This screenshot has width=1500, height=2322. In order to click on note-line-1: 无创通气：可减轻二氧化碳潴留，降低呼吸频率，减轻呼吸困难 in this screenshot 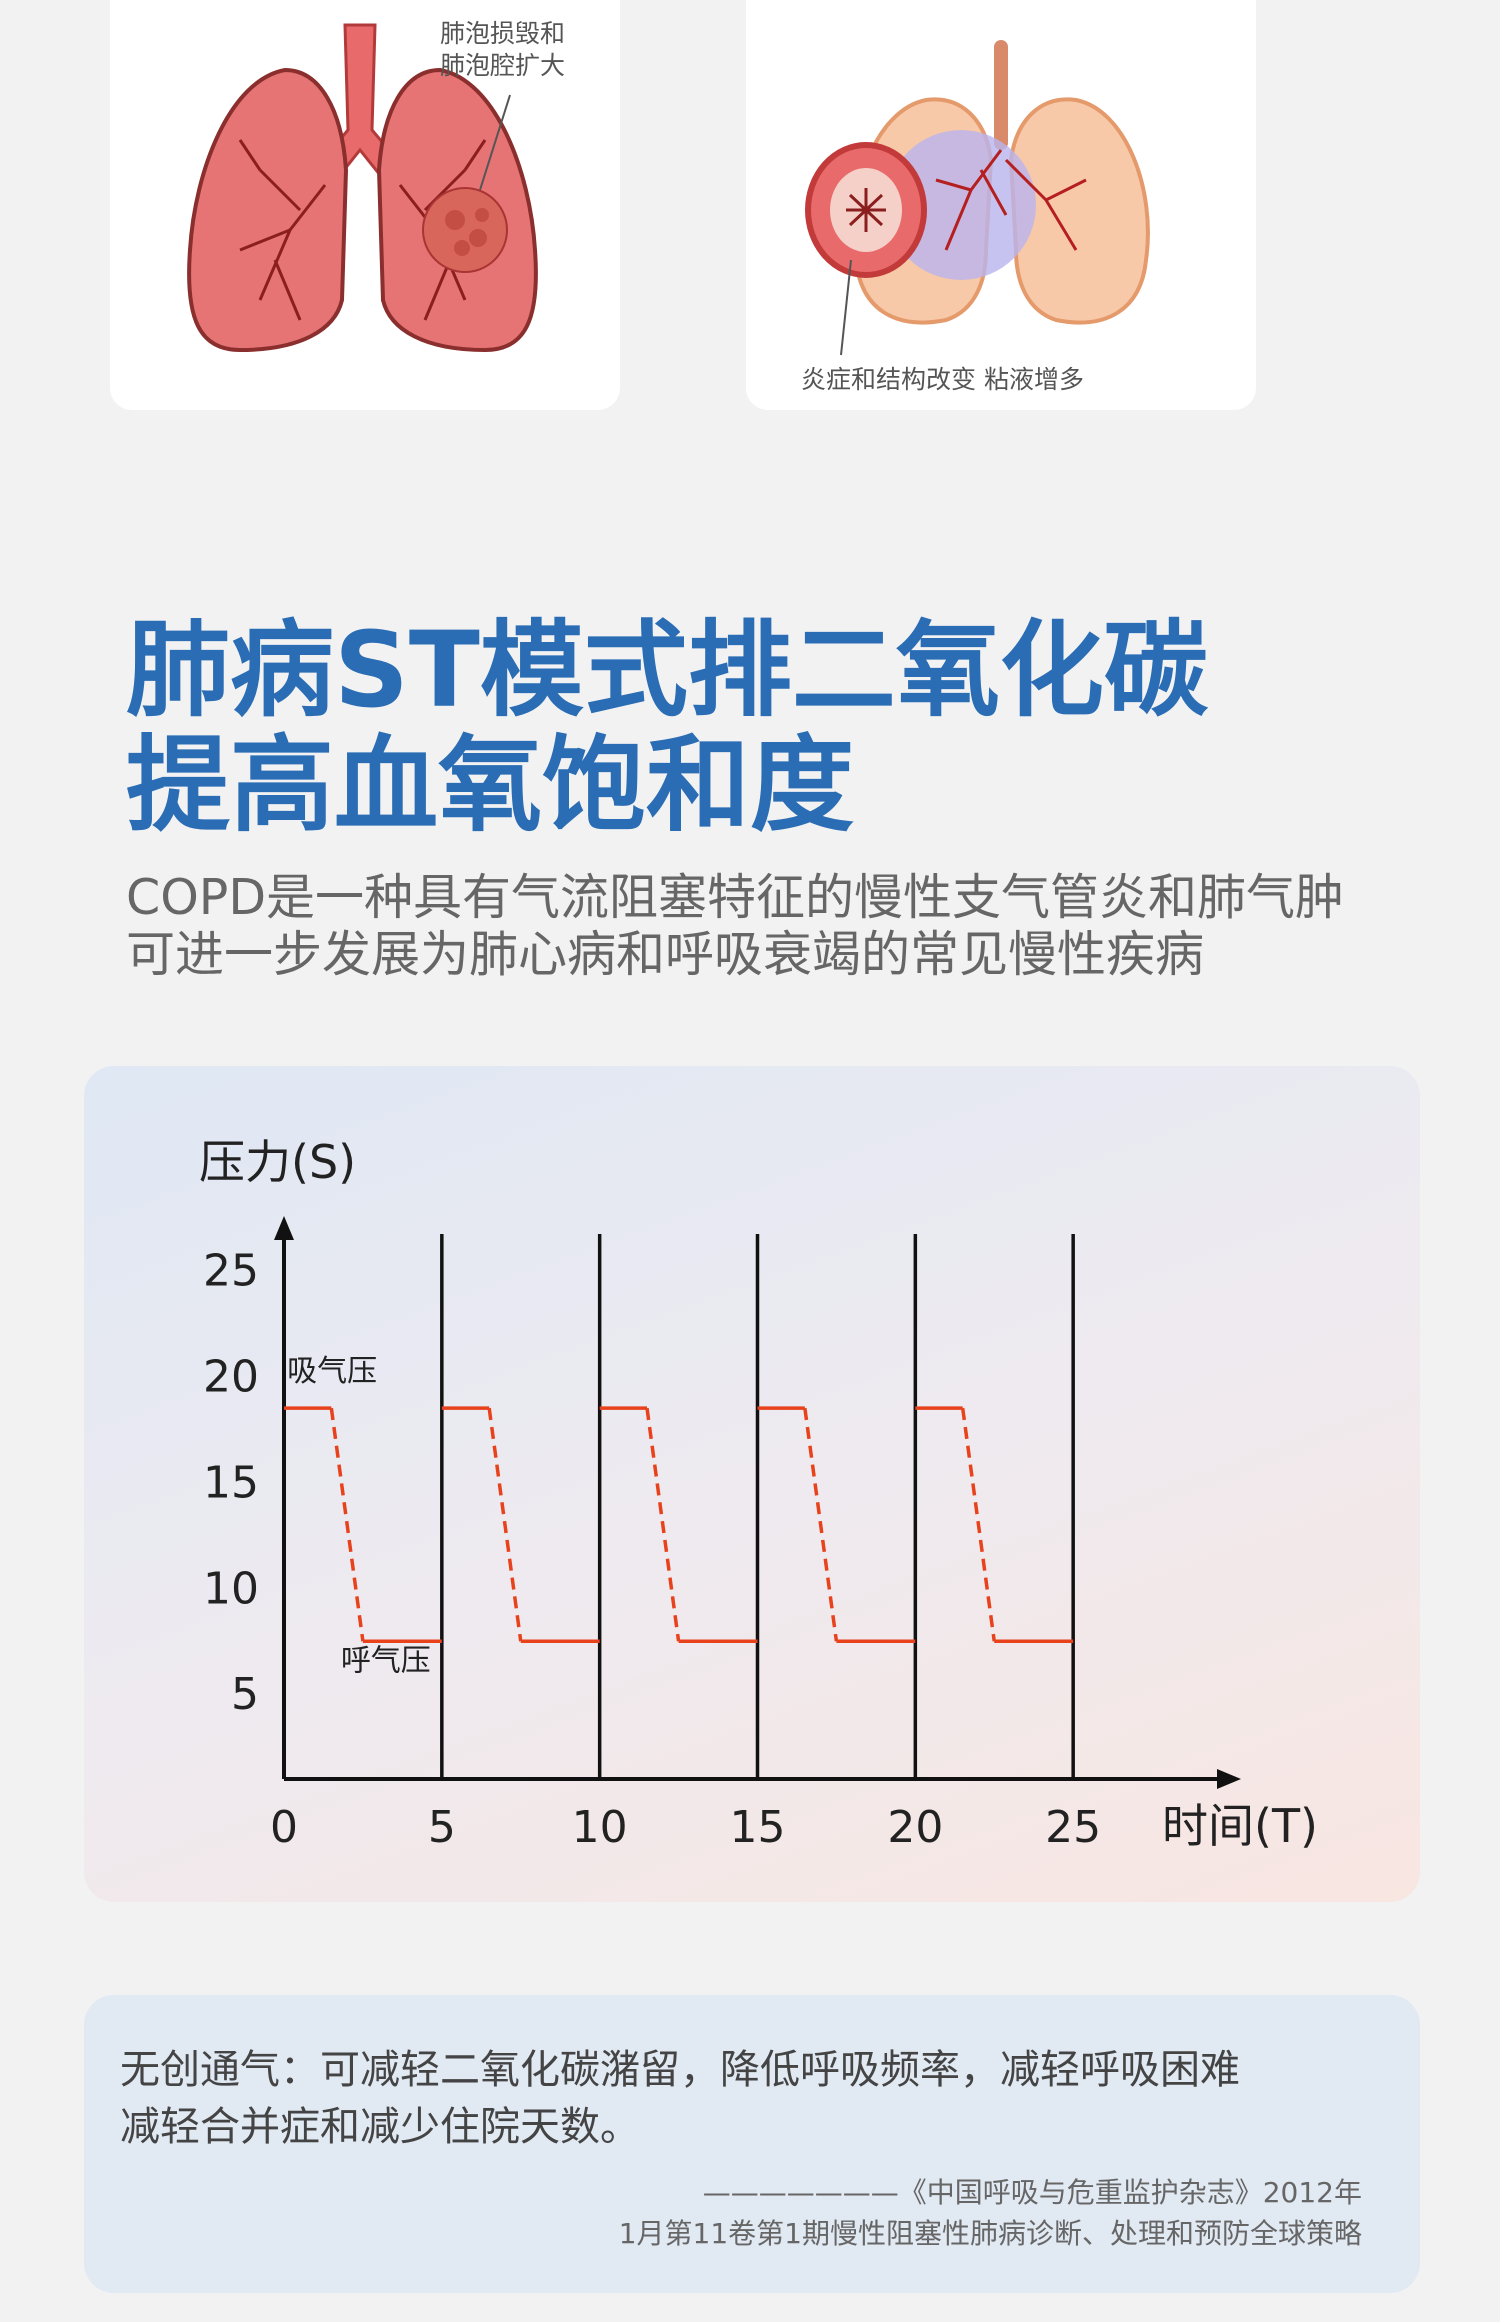, I will do `click(680, 2070)`.